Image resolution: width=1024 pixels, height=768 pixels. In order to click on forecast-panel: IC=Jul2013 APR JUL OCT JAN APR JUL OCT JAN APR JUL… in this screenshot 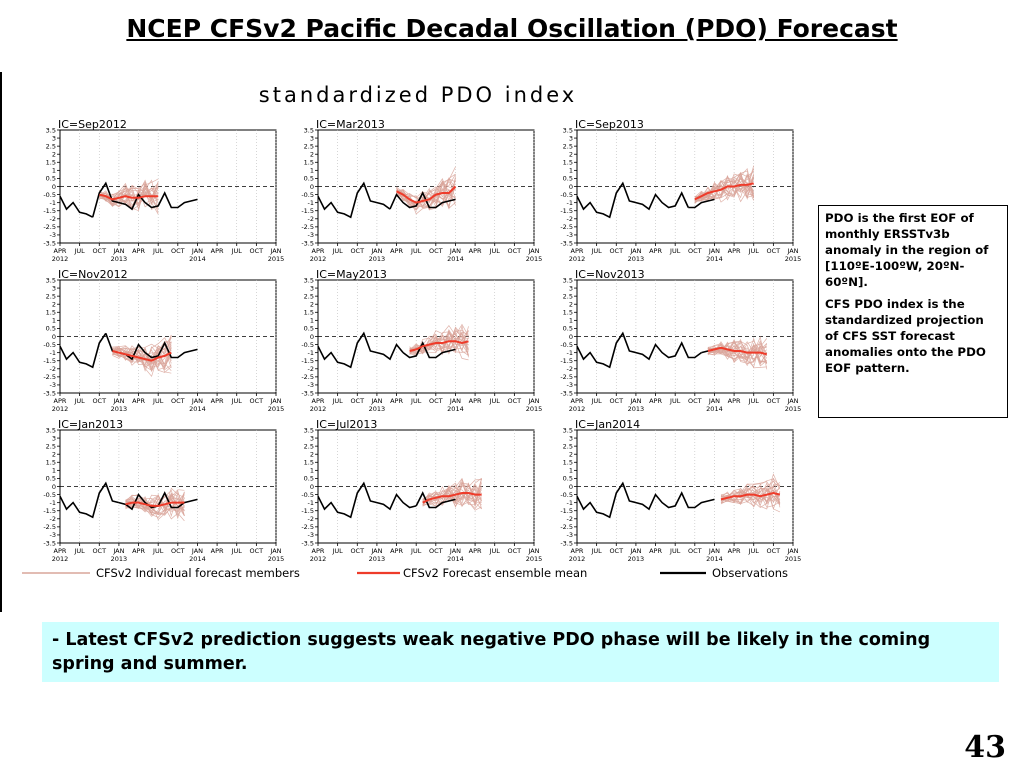, I will do `click(421, 490)`.